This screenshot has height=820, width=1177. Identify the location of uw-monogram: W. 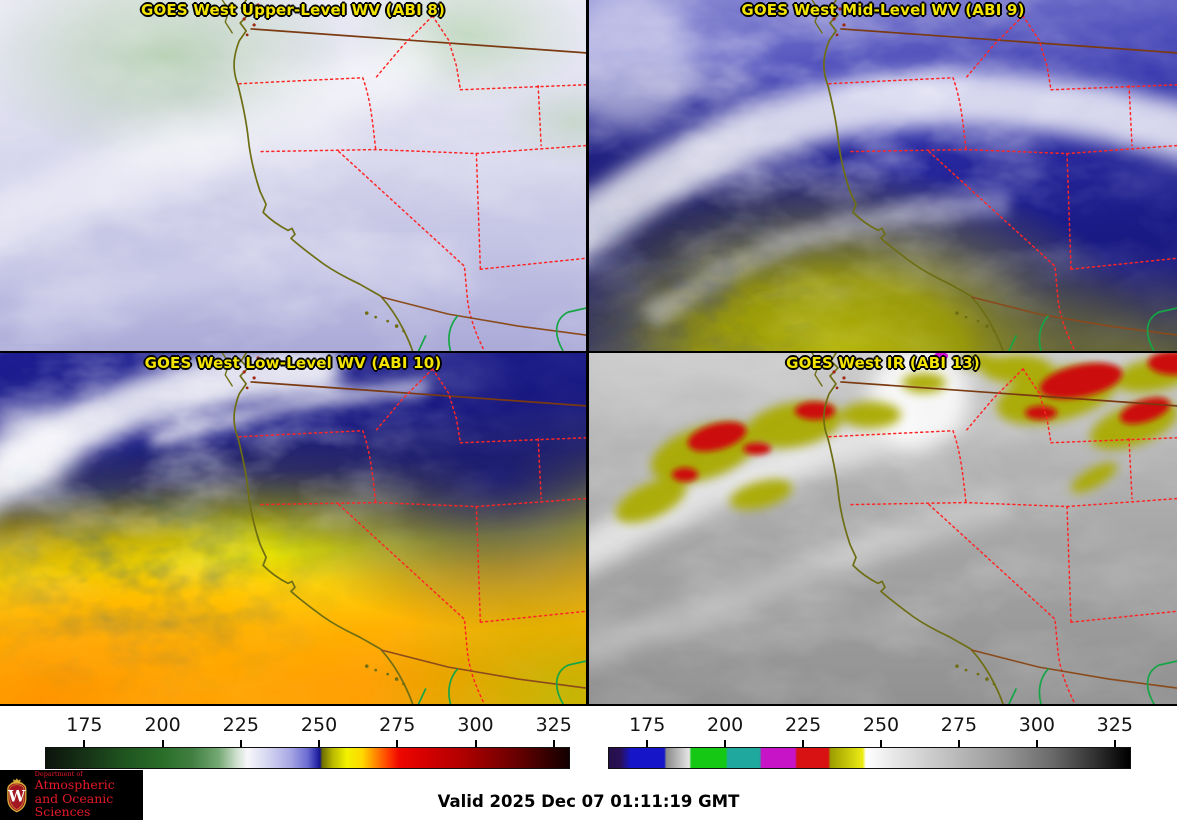
(16, 796).